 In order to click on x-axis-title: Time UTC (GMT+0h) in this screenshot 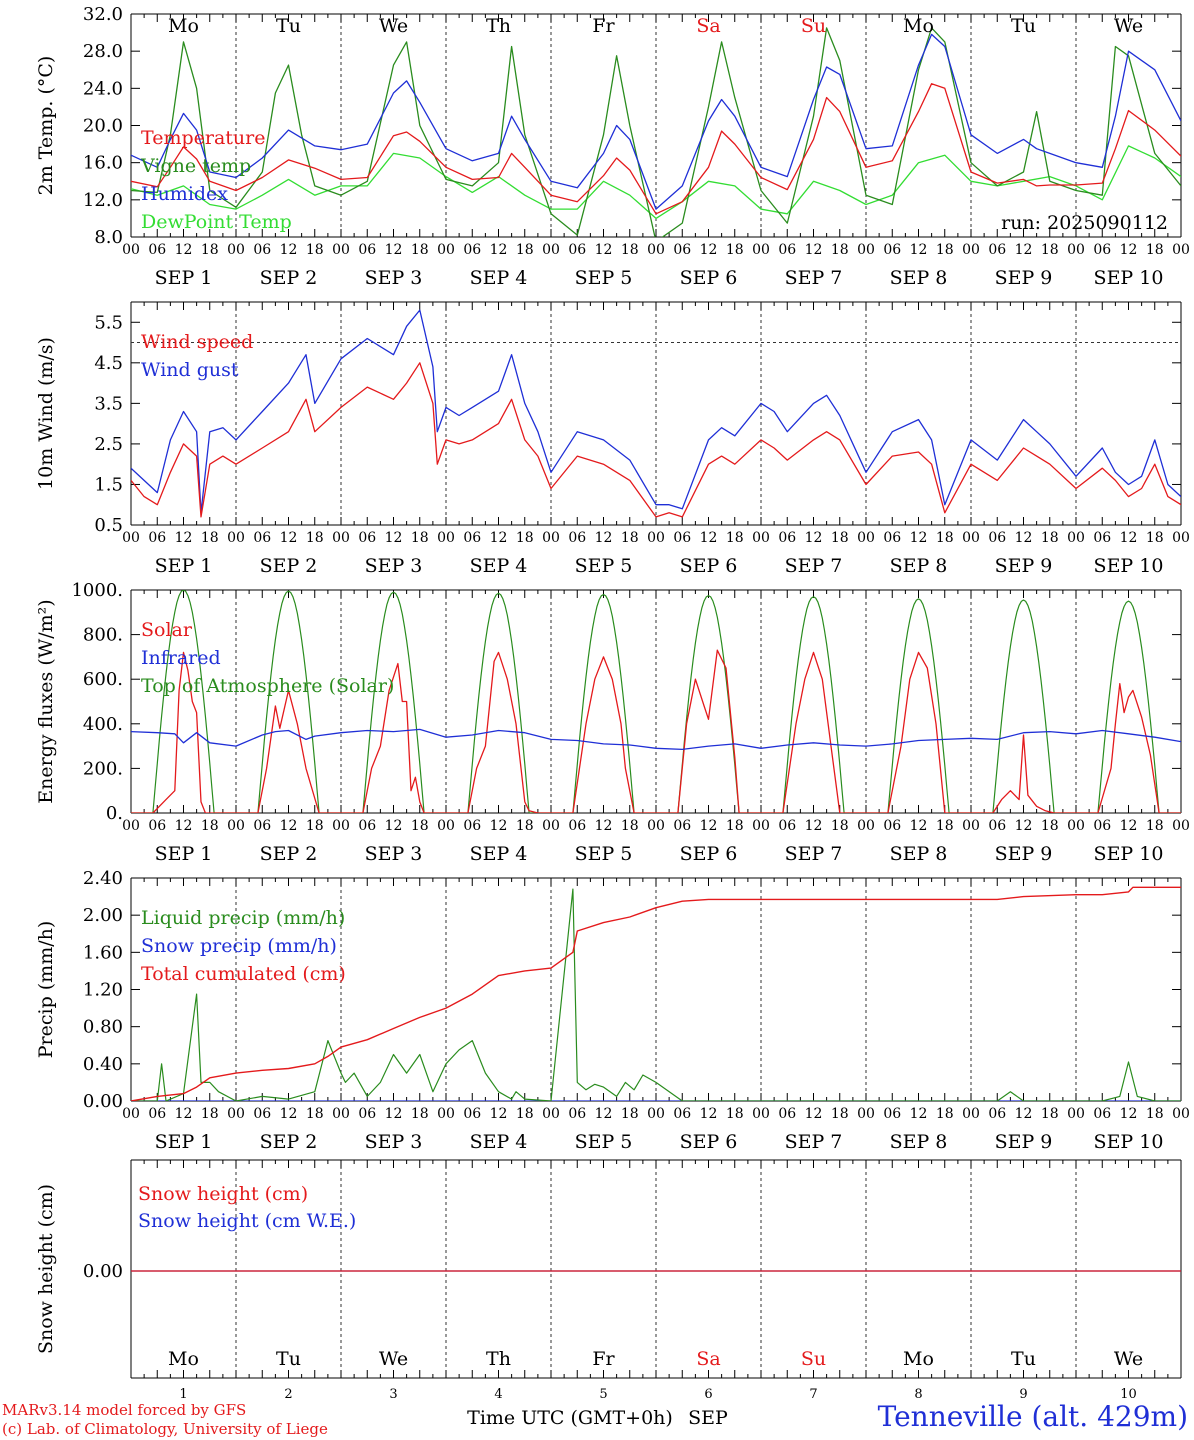, I will do `click(570, 1418)`.